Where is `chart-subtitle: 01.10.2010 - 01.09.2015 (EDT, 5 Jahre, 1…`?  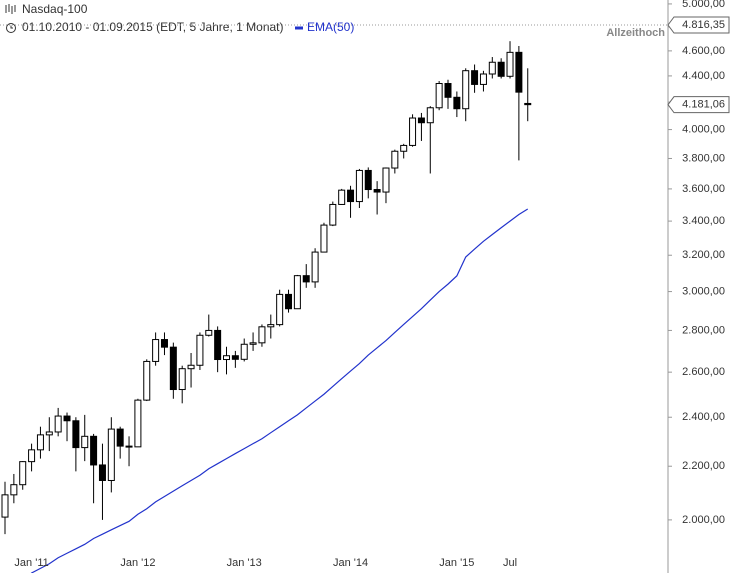 chart-subtitle: 01.10.2010 - 01.09.2015 (EDT, 5 Jahre, 1… is located at coordinates (153, 27).